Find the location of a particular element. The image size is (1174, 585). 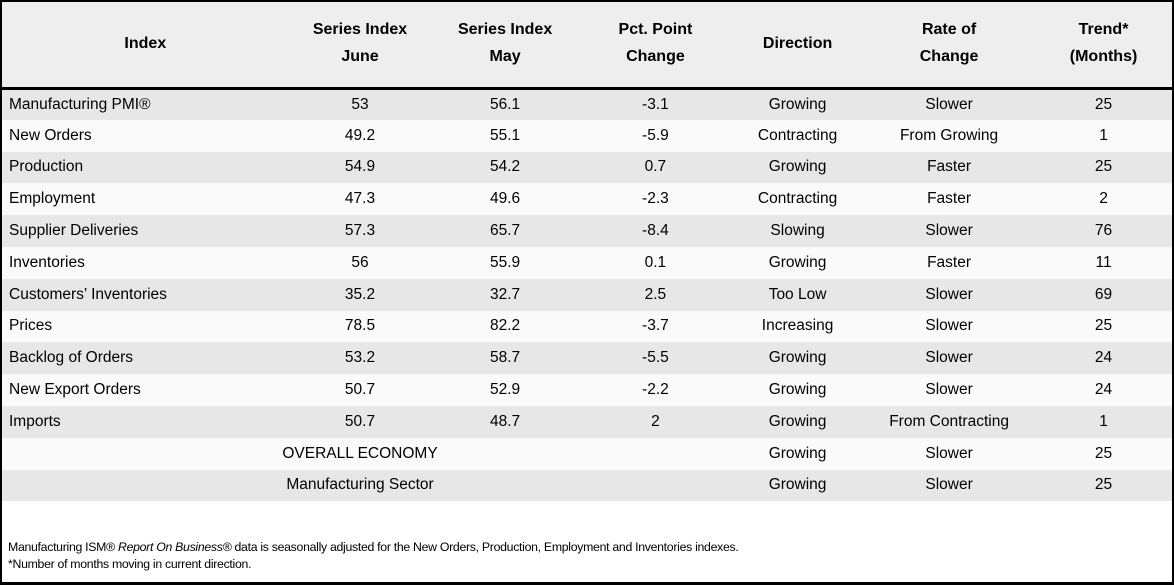

cell-index: Production is located at coordinates (145, 167).